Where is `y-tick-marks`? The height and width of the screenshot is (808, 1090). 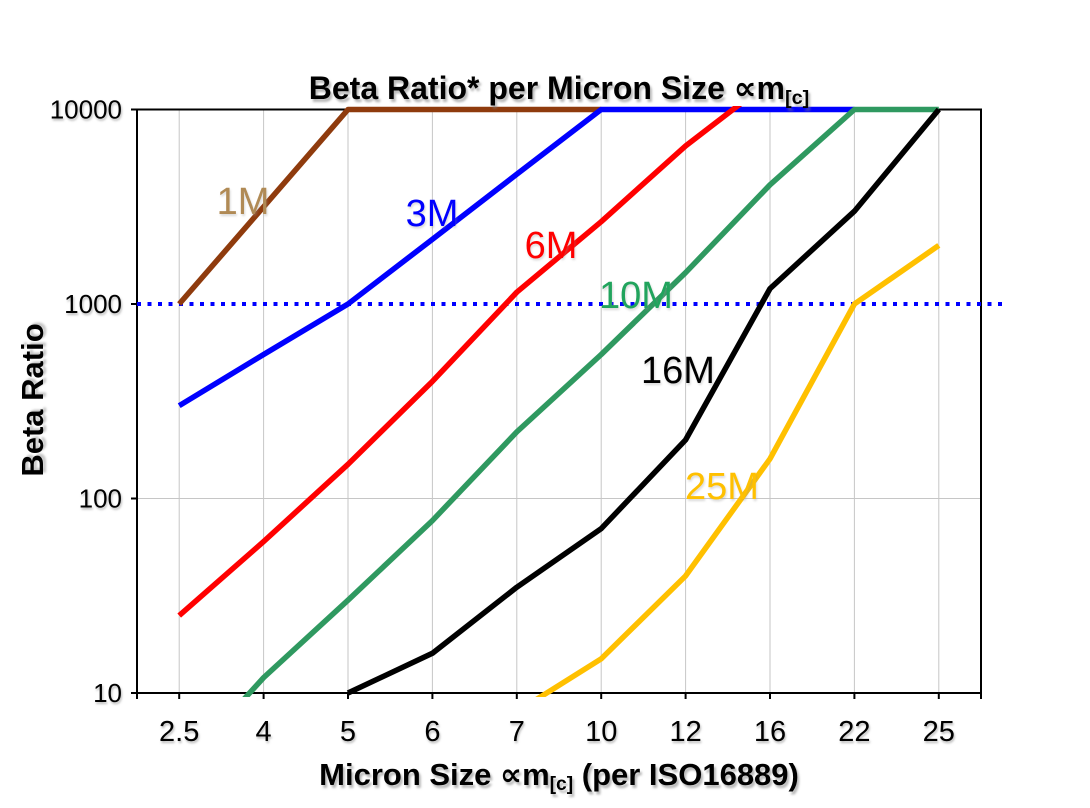 y-tick-marks is located at coordinates (134, 401).